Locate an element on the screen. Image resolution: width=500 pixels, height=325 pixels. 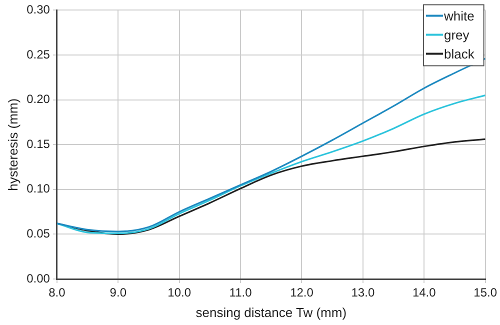
x-tick-label: 12.0 is located at coordinates (302, 293).